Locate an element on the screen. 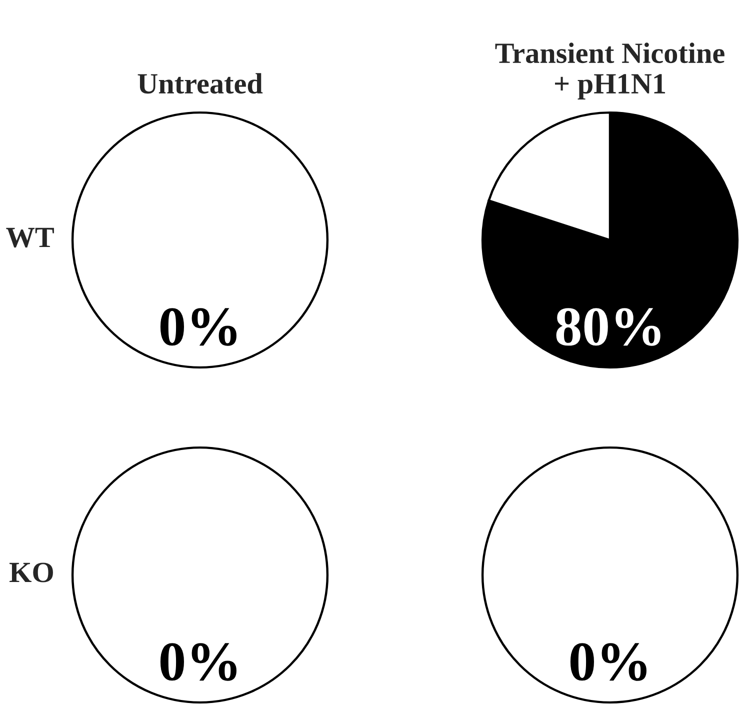 This screenshot has height=708, width=750. data-label: 80% is located at coordinates (608, 327).